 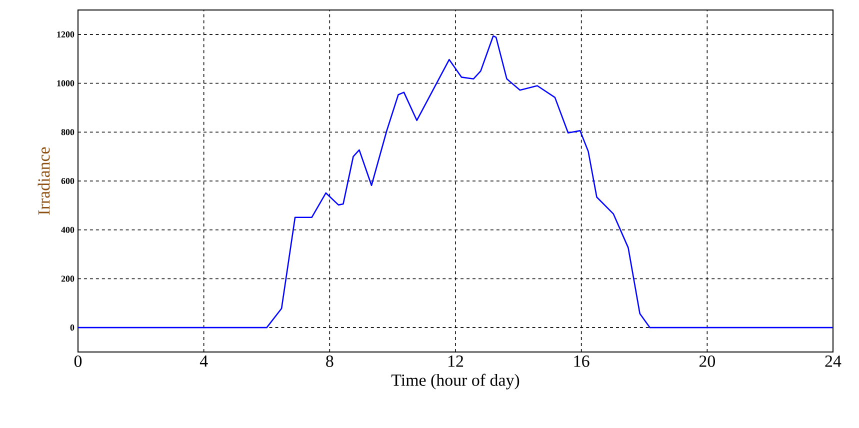 What do you see at coordinates (707, 361) in the screenshot?
I see `x-tick-label: 20` at bounding box center [707, 361].